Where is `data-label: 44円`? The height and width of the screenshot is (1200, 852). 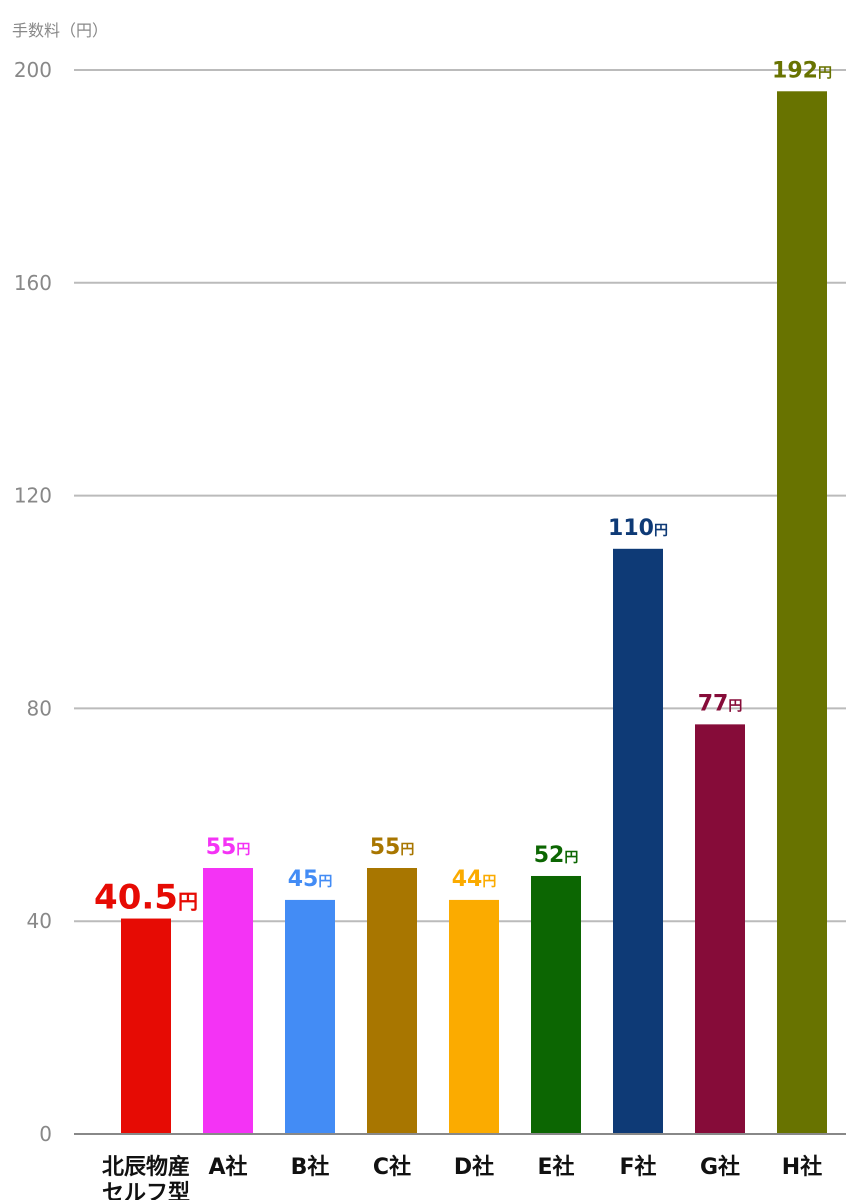
data-label: 44円 is located at coordinates (474, 879).